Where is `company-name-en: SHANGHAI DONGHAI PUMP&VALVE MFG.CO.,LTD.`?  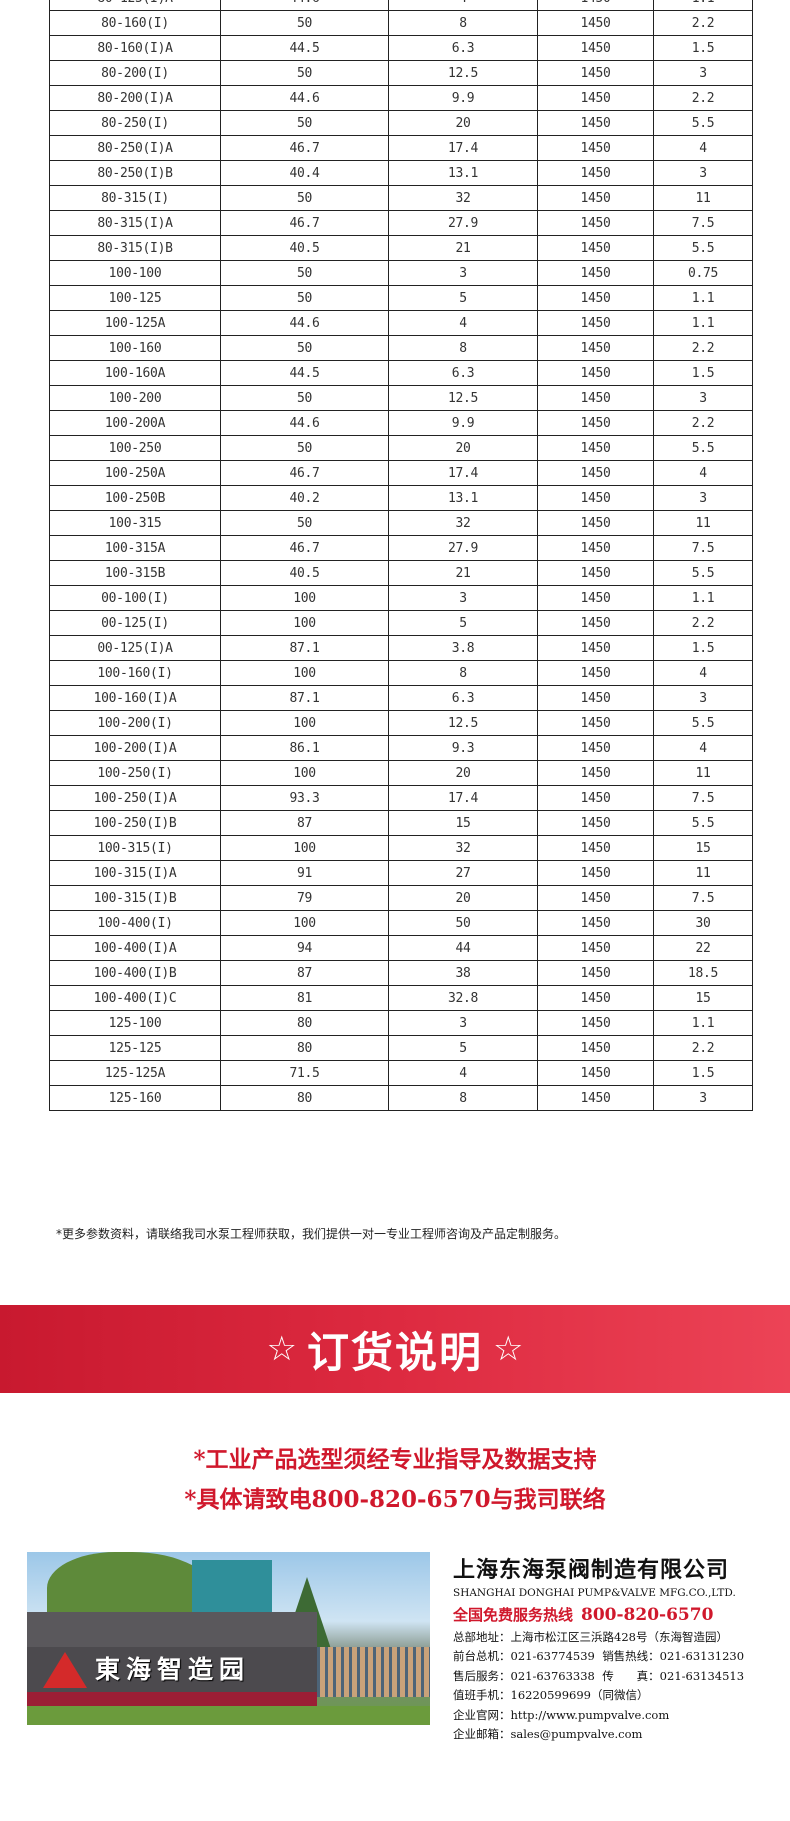 company-name-en: SHANGHAI DONGHAI PUMP&VALVE MFG.CO.,LTD. is located at coordinates (594, 1593).